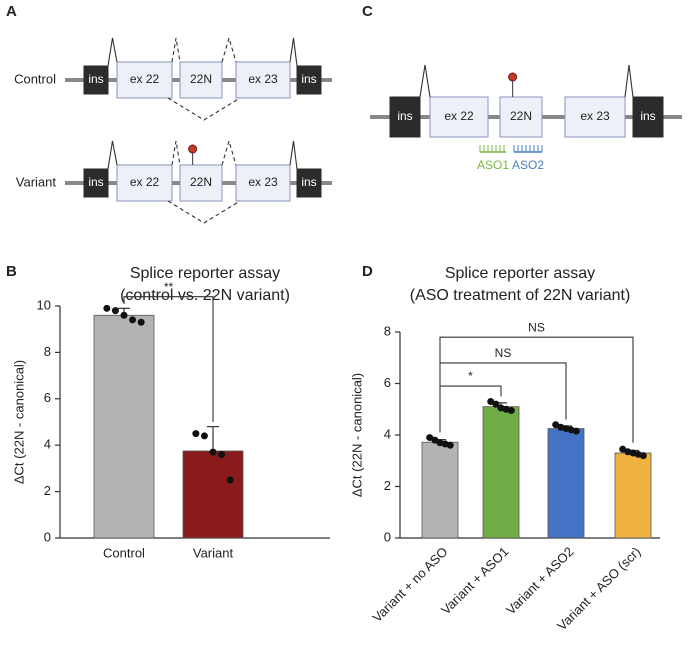 The image size is (700, 646). What do you see at coordinates (124, 552) in the screenshot?
I see `x-tick-label: Control` at bounding box center [124, 552].